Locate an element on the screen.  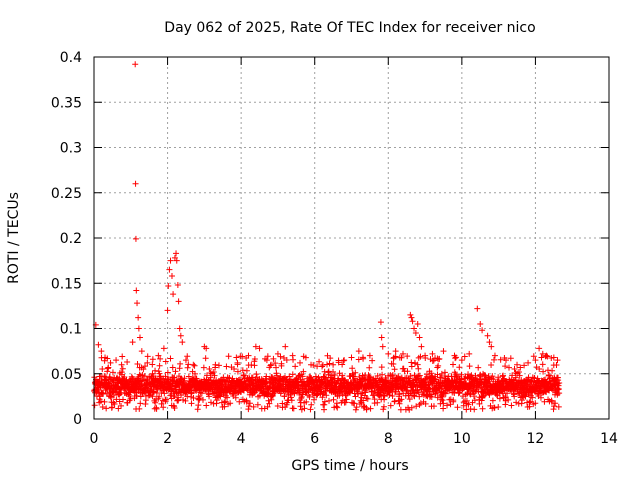
x-tick-labels: 0 2 4 6 8 10 12 14 is located at coordinates (354, 439).